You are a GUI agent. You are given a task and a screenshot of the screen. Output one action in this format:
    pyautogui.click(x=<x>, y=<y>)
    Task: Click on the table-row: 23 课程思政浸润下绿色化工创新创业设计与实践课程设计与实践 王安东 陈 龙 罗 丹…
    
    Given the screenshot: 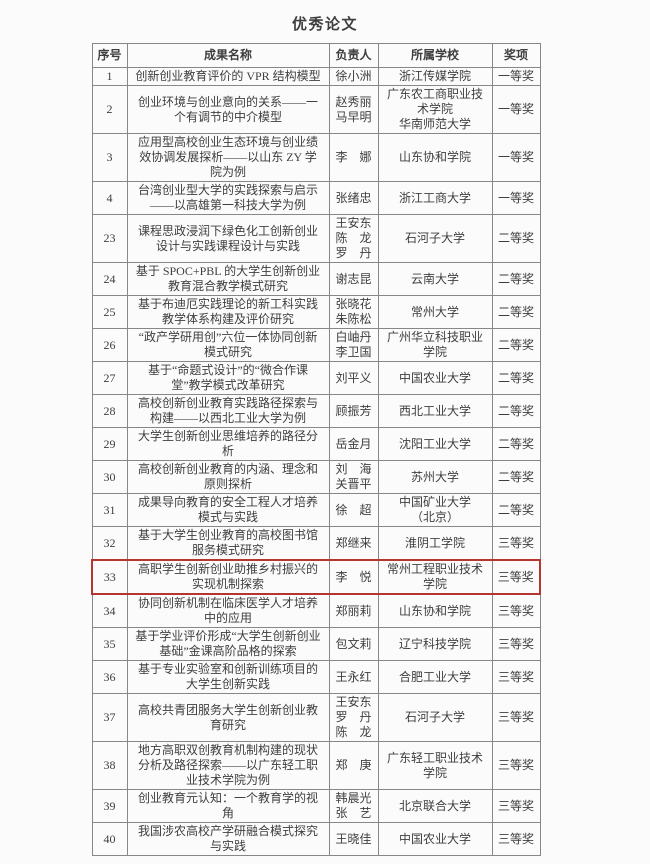 What is the action you would take?
    pyautogui.click(x=316, y=238)
    